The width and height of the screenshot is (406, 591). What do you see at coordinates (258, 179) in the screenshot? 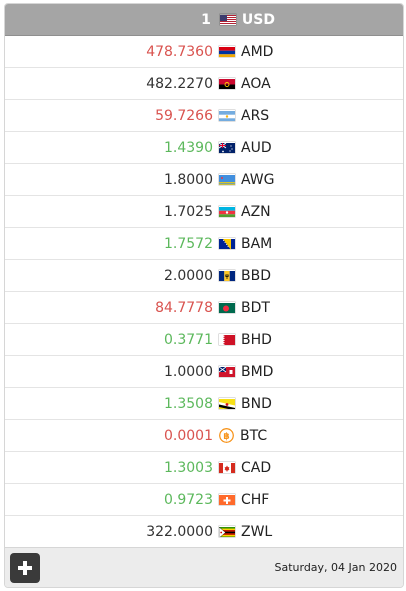
I see `currency-code: AWG` at bounding box center [258, 179].